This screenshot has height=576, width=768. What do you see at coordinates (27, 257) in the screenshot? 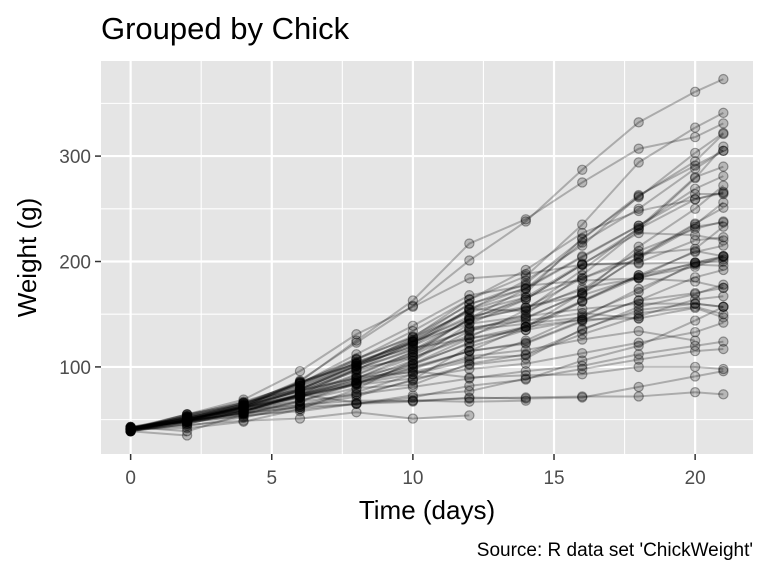
I see `y-axis-title: Weight (g)` at bounding box center [27, 257].